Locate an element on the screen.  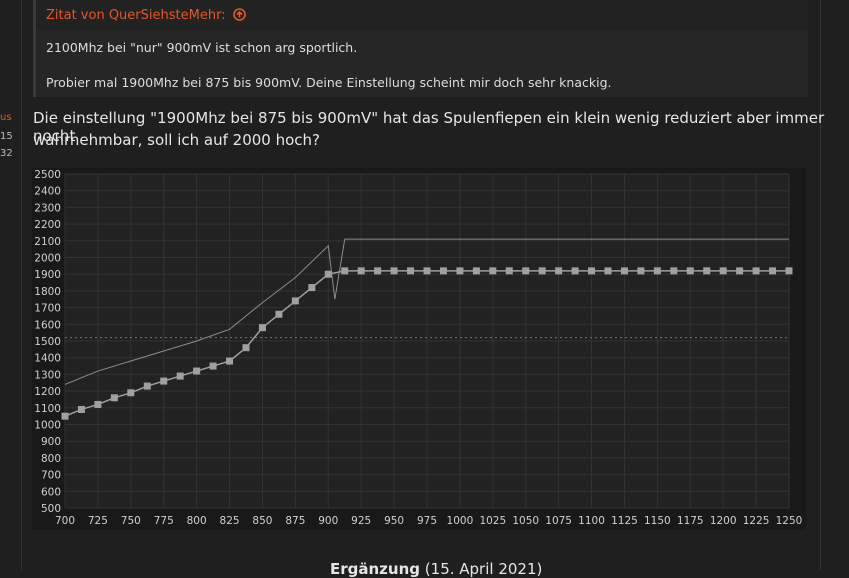
x-tick-label: 1200 is located at coordinates (723, 521).